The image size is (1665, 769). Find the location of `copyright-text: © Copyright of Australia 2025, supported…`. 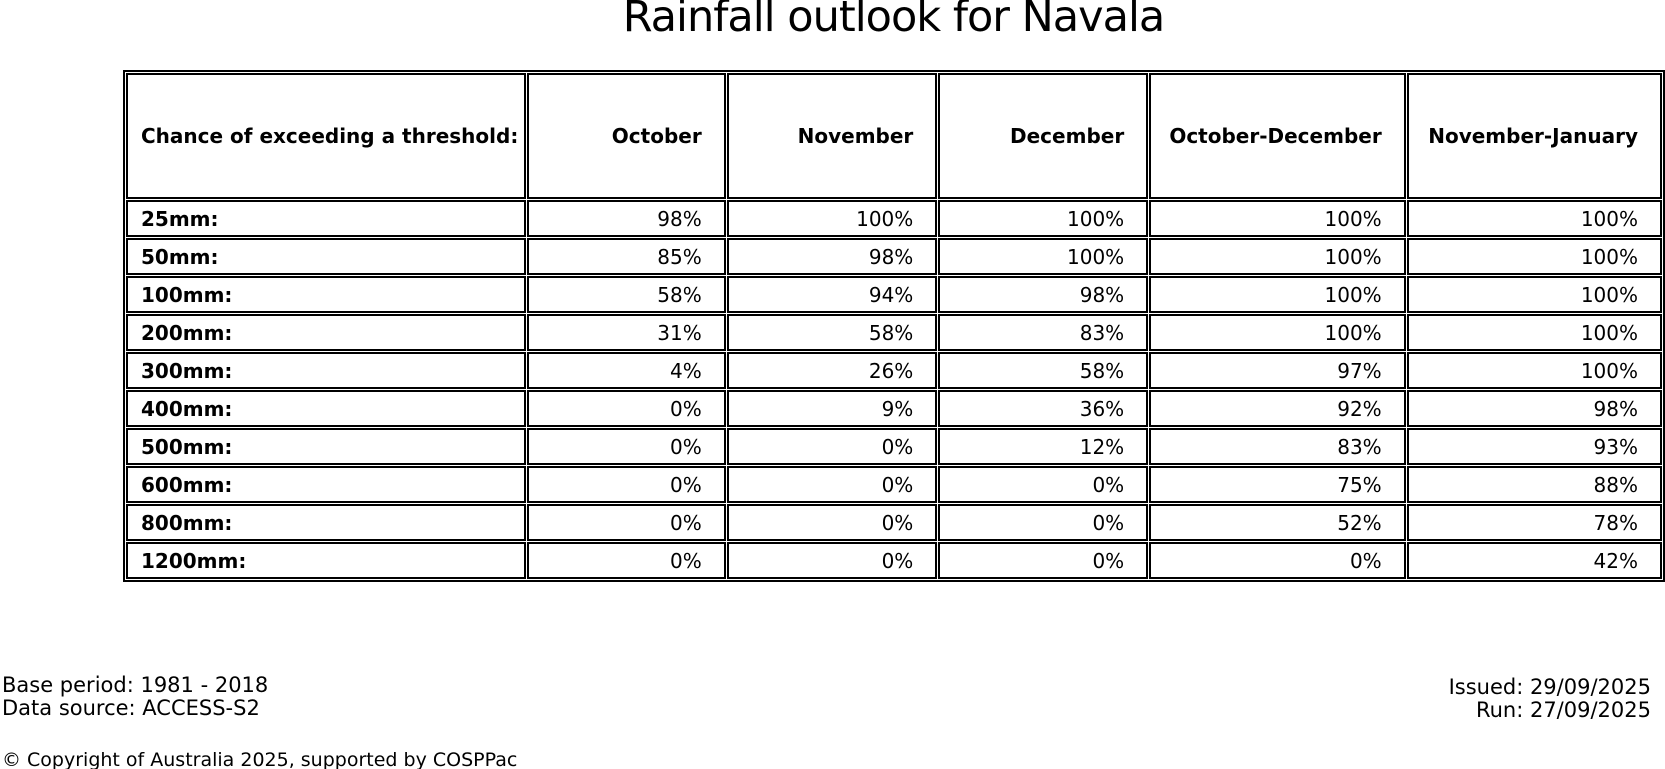

copyright-text: © Copyright of Australia 2025, supported… is located at coordinates (260, 759).